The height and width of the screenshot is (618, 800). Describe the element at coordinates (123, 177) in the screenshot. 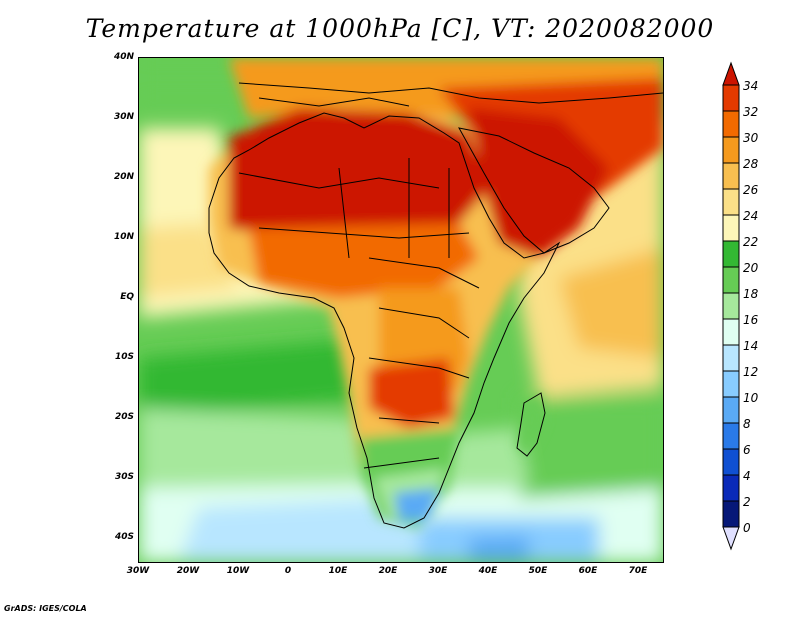

I see `y-tick-20n: 20N` at that location.